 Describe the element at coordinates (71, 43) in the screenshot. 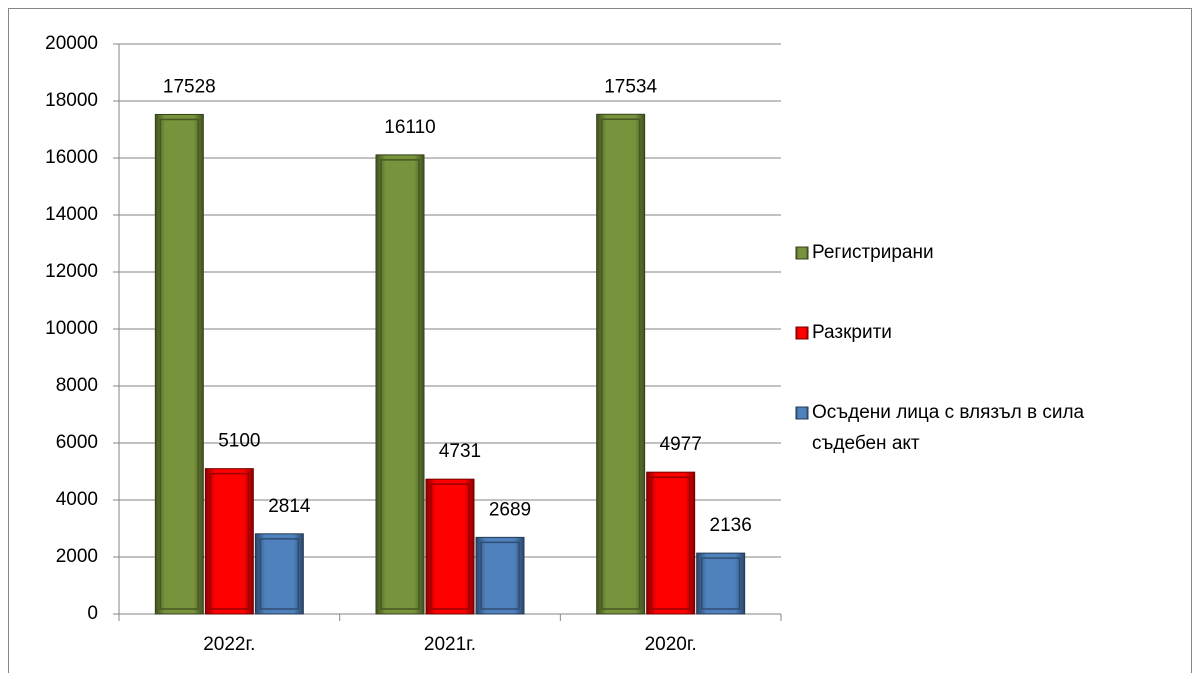

I see `y-tick-label: 20000` at that location.